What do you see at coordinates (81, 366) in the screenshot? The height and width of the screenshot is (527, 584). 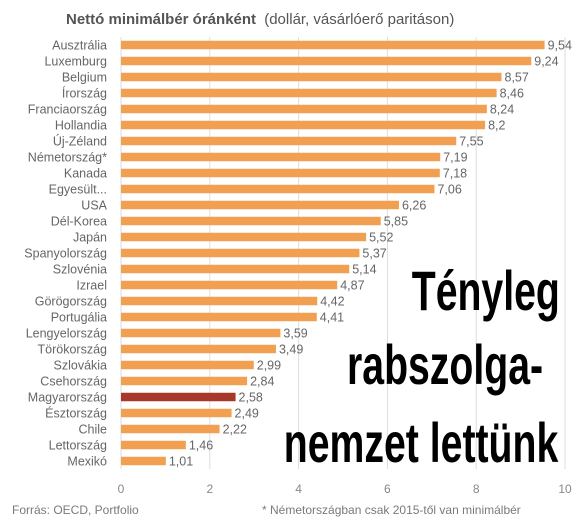 I see `category-label: Szlovákia` at bounding box center [81, 366].